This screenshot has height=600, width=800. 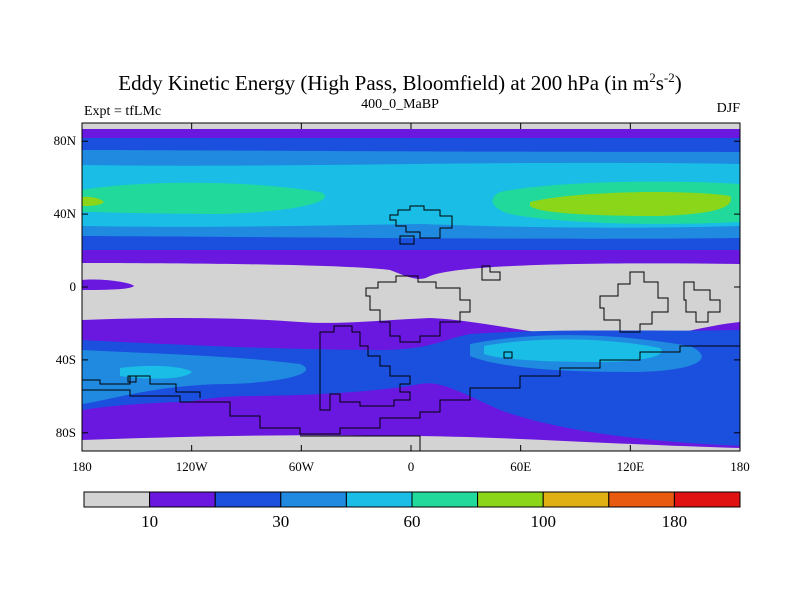 I want to click on lon-tick-label: 120E, so click(x=631, y=466).